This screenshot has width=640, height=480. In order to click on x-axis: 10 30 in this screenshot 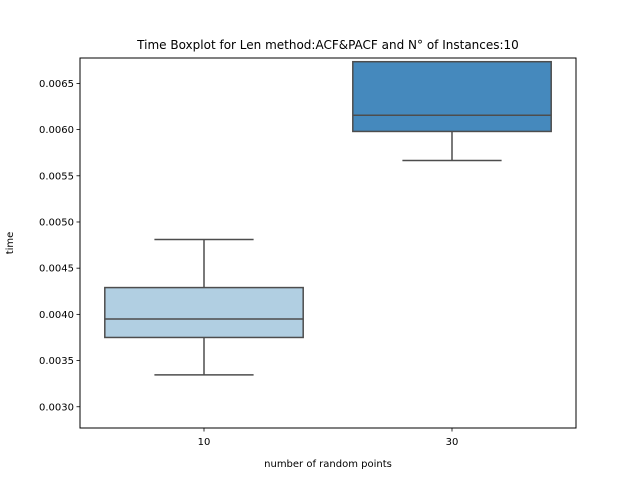, I will do `click(328, 438)`.